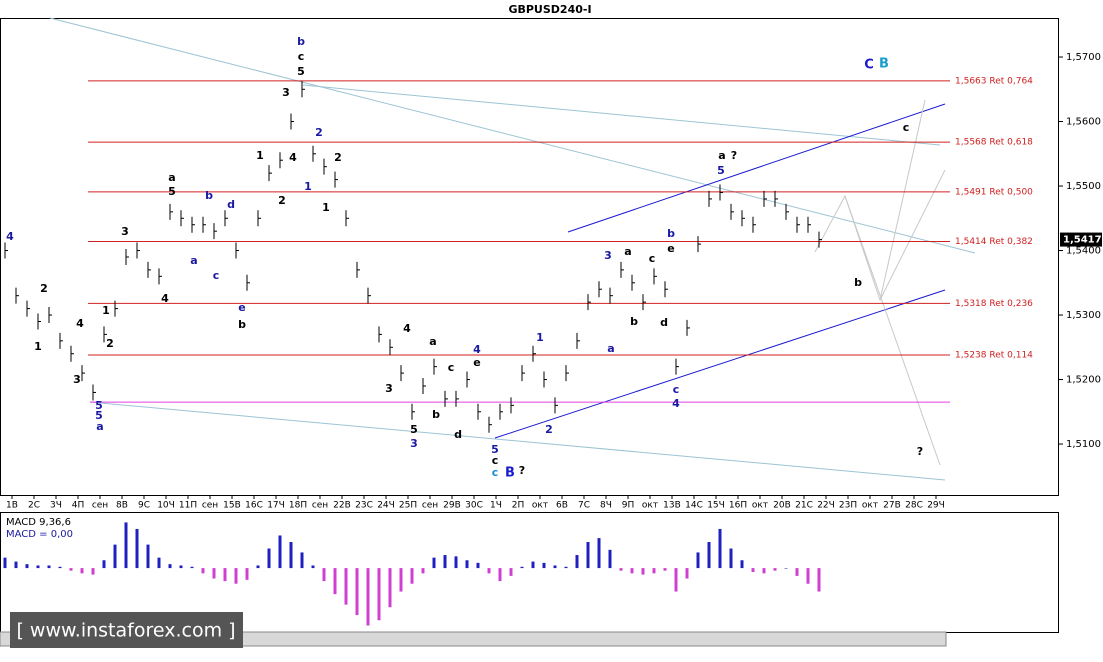 The height and width of the screenshot is (662, 1103). I want to click on macd-value: MACD = 0,00, so click(39, 534).